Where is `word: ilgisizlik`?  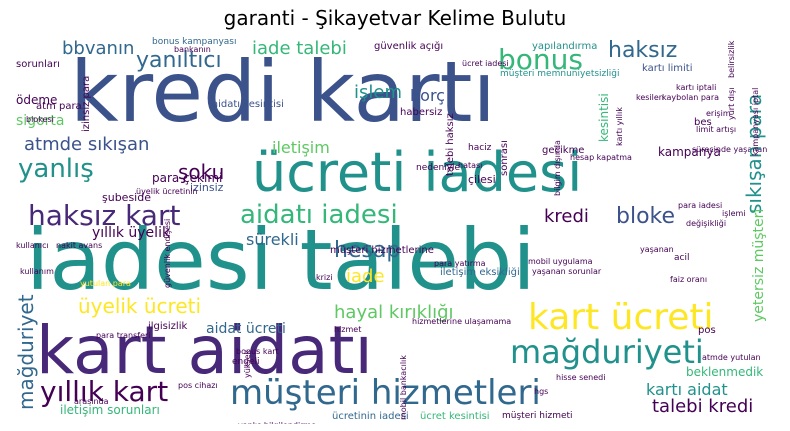 word: ilgisizlik is located at coordinates (168, 326).